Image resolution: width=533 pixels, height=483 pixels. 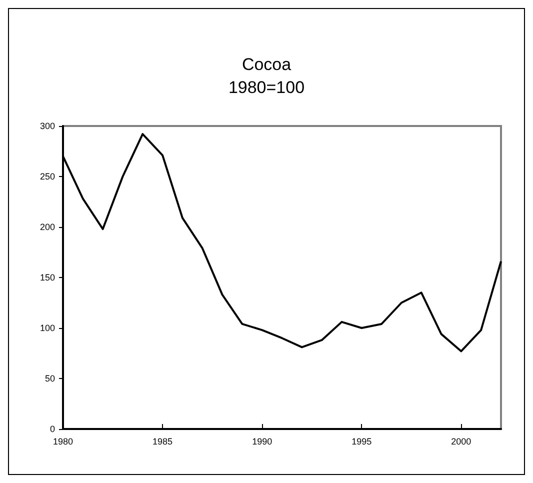 I want to click on x-tick-label: 1980, so click(x=63, y=441).